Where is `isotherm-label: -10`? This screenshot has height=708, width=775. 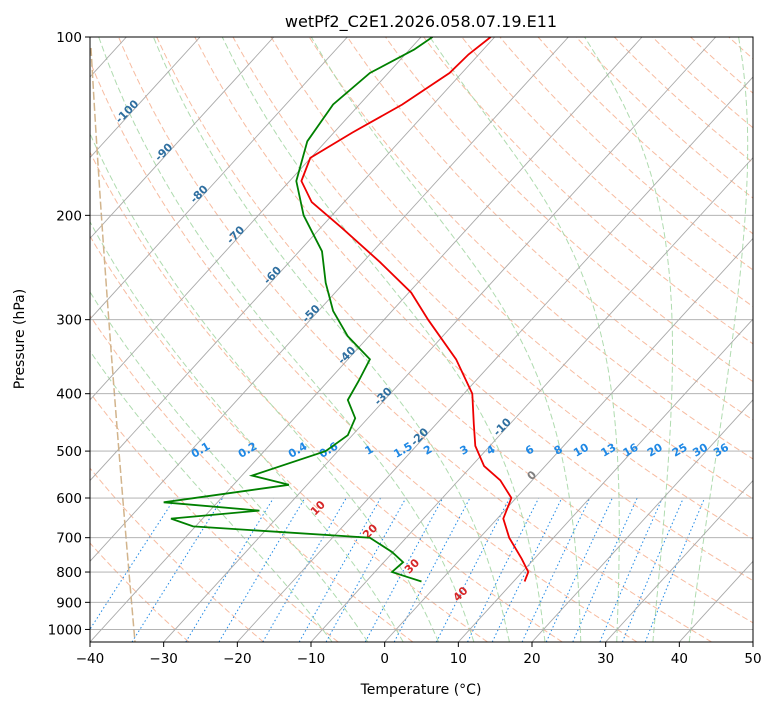 isotherm-label: -10 is located at coordinates (502, 426).